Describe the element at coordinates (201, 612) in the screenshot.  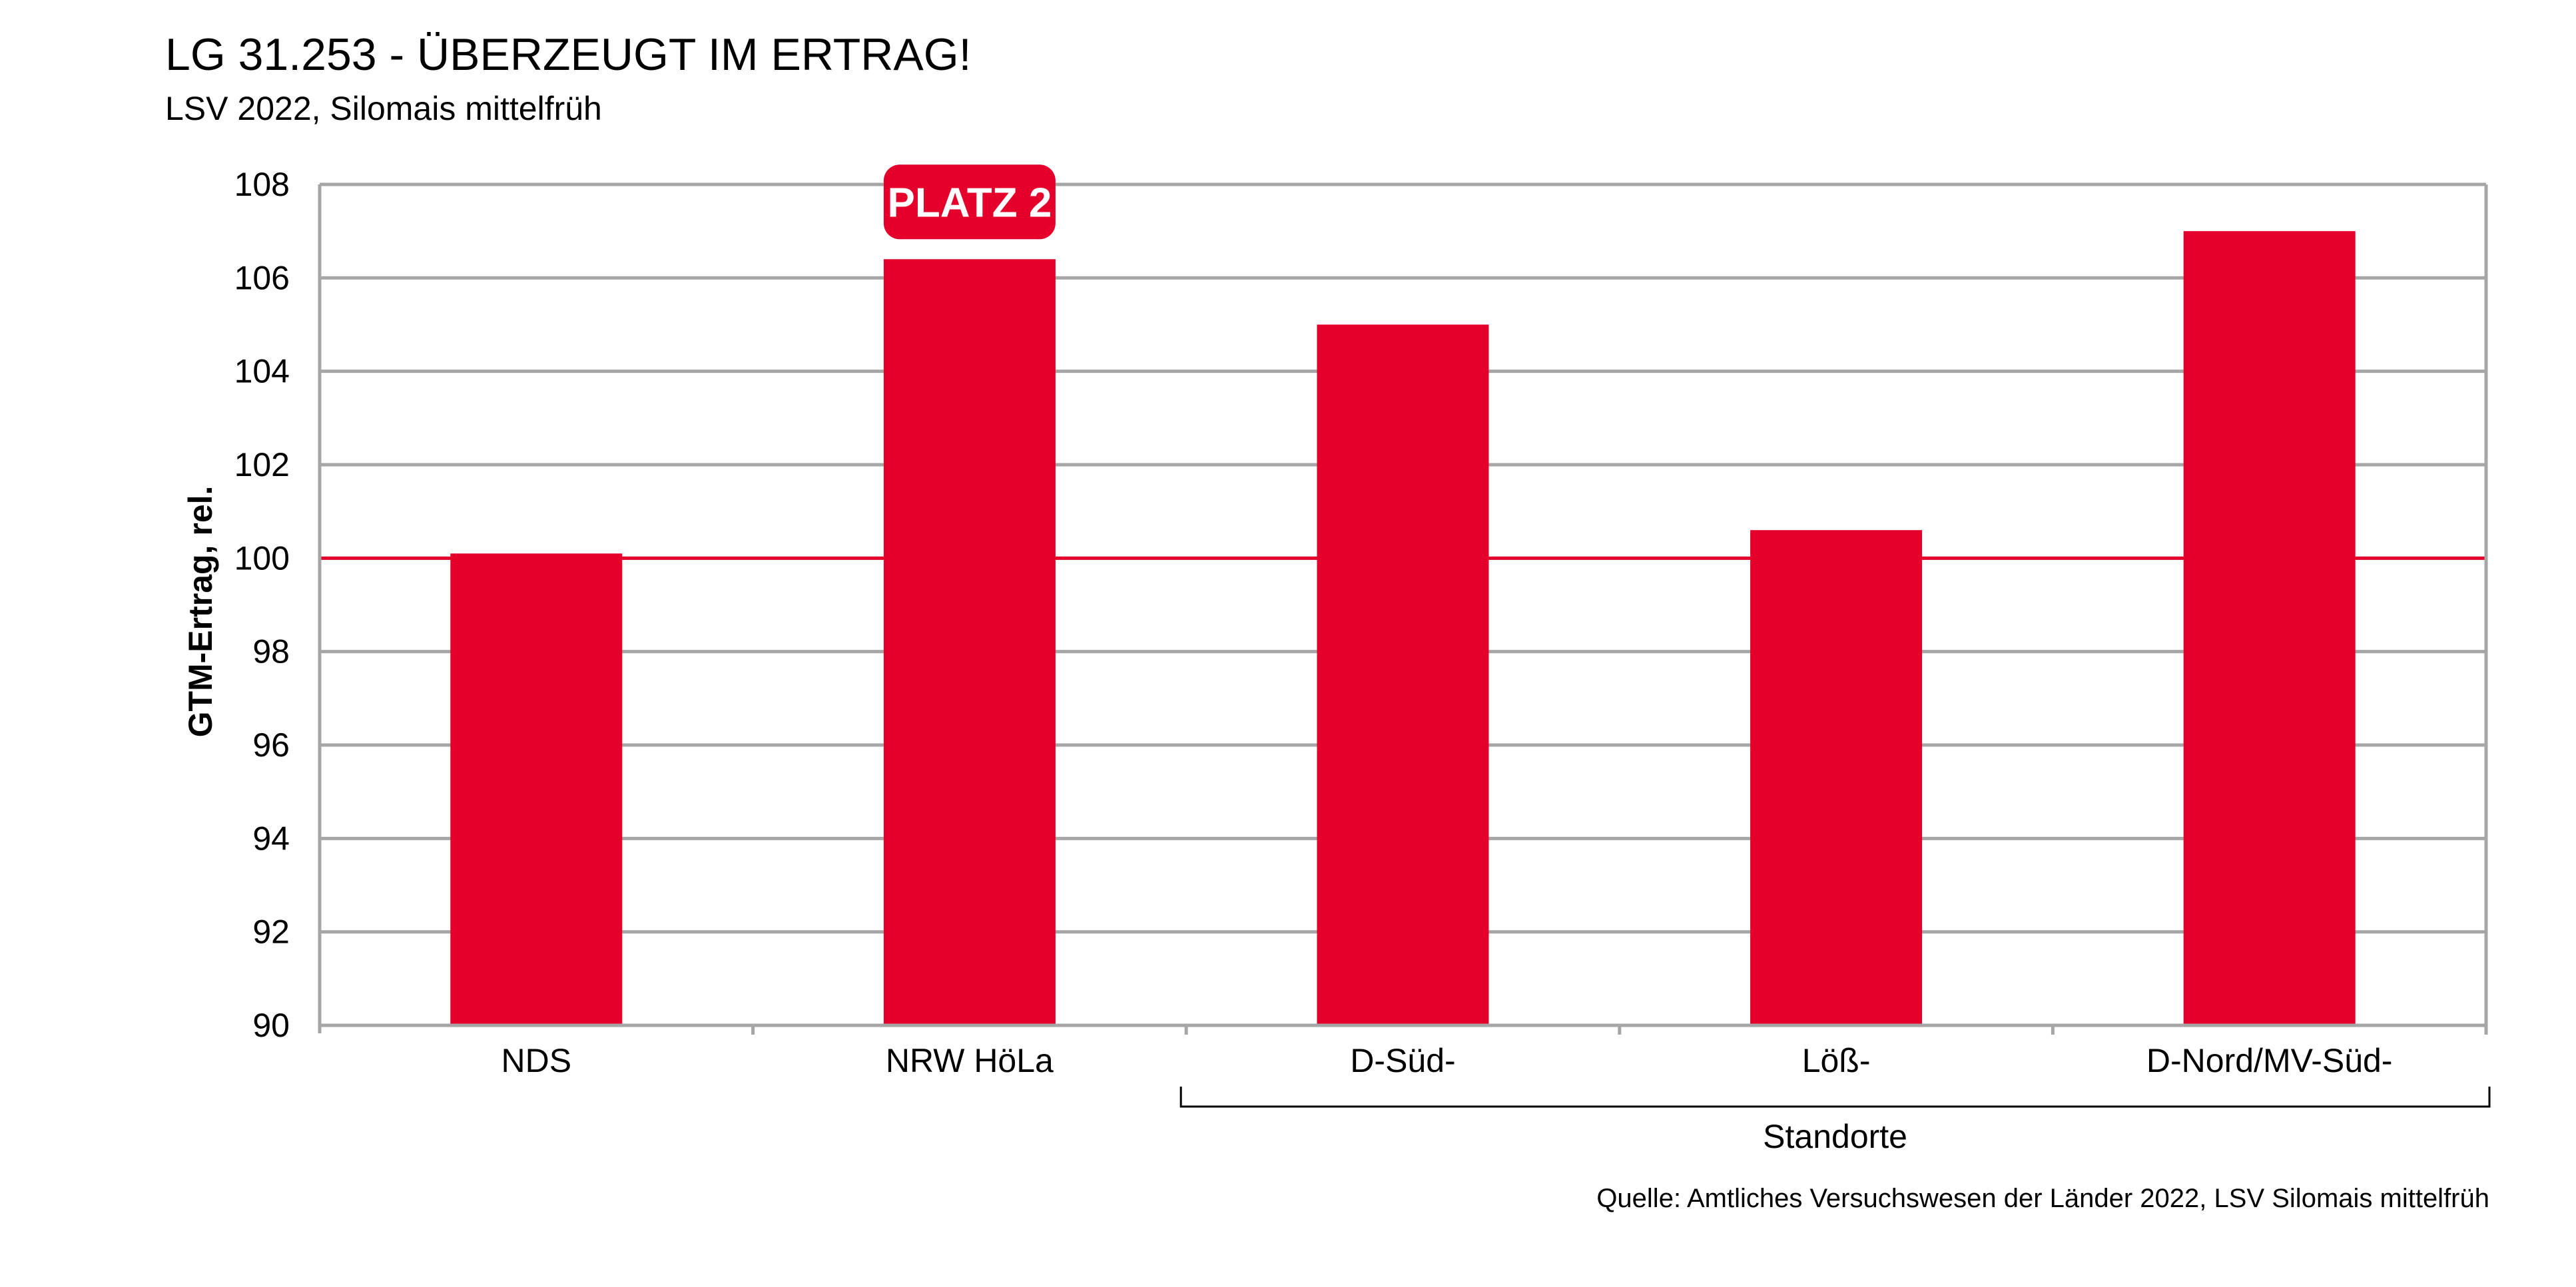
I see `y-axis-label: GTM-Ertrag, rel.` at that location.